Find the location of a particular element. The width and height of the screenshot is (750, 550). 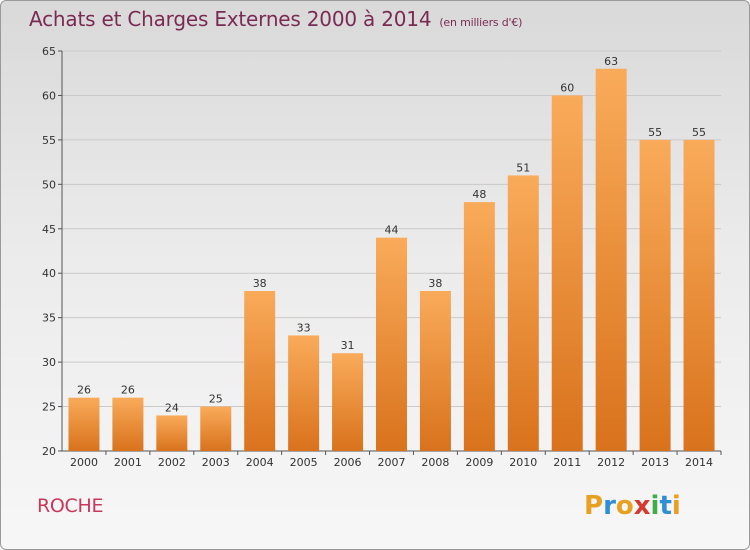

chart-subtitle: (en milliers d'€) is located at coordinates (481, 22).